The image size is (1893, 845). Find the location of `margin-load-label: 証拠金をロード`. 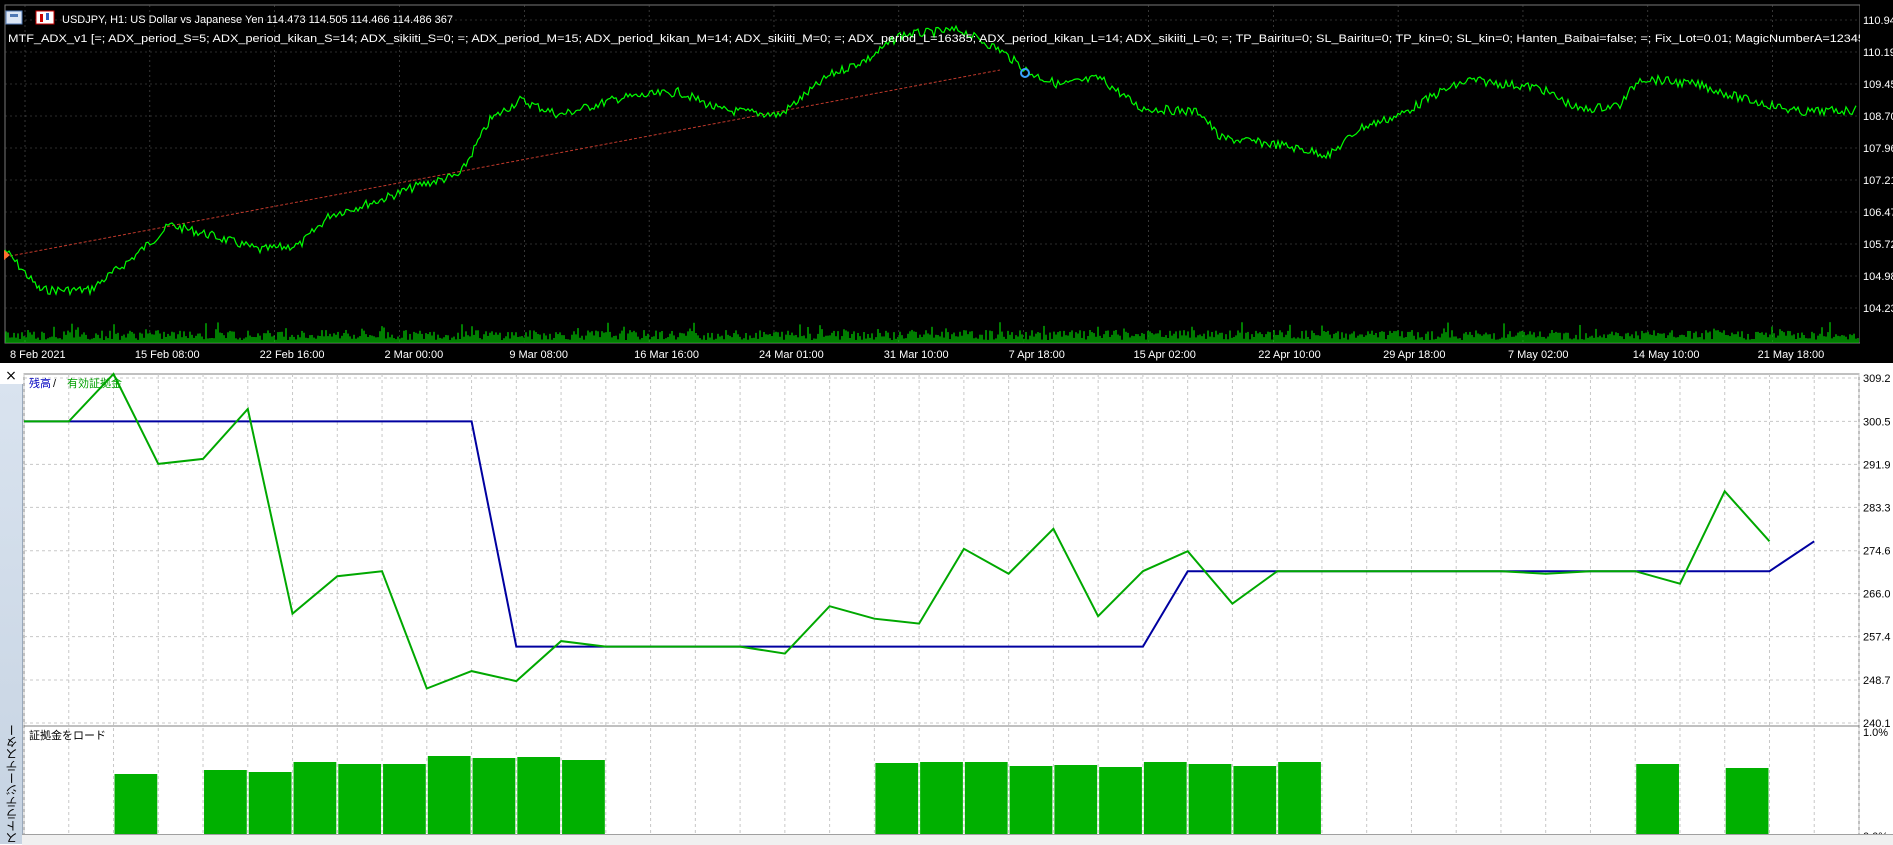

margin-load-label: 証拠金をロード is located at coordinates (67, 735).